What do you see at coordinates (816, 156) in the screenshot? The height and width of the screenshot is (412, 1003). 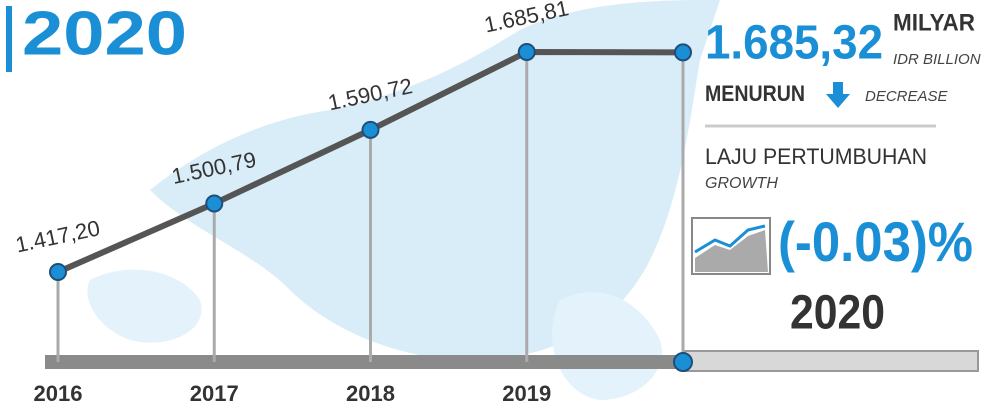 I see `growth-title: LAJU PERTUMBUHAN` at bounding box center [816, 156].